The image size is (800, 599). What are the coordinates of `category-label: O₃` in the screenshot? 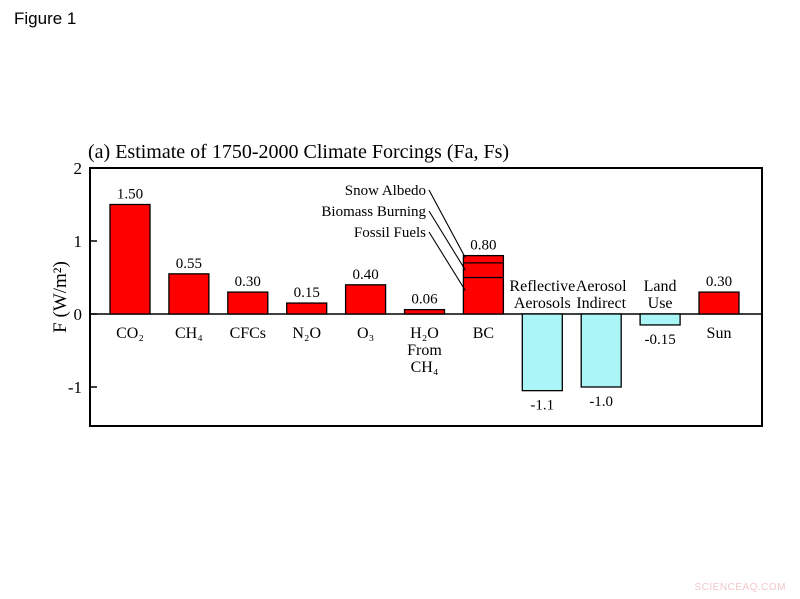 It's located at (365, 333).